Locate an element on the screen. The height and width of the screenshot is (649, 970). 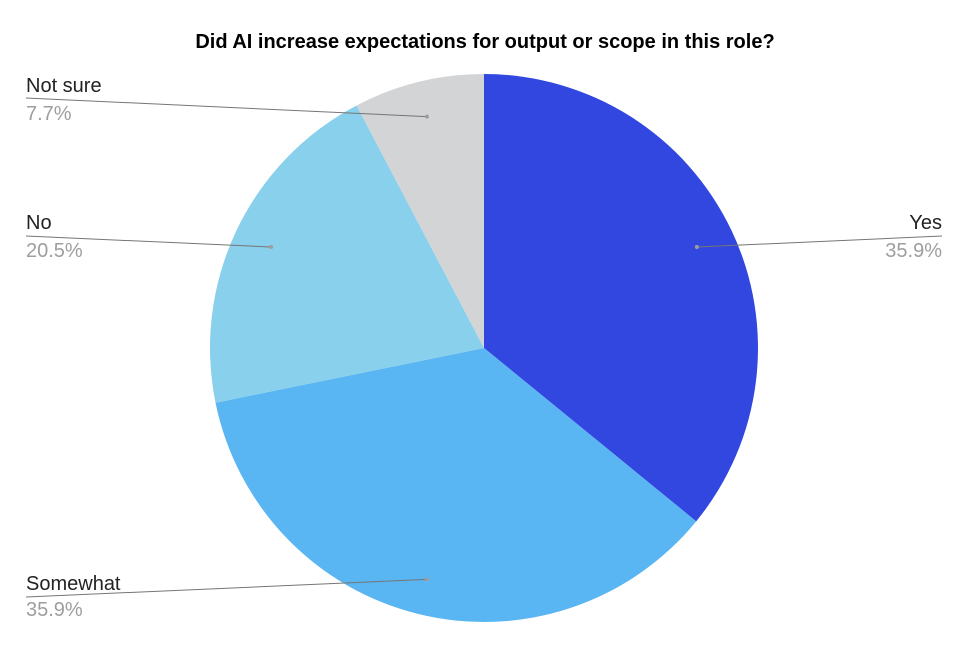
leader-dot-somewhat is located at coordinates (426, 579).